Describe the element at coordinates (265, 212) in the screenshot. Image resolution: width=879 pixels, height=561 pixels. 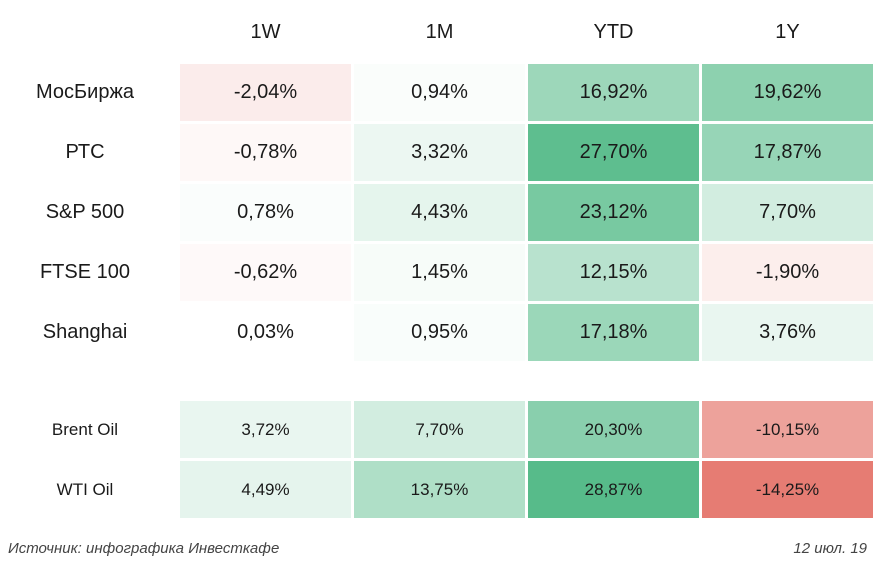
I see `heatmap-cell: 0,78%` at that location.